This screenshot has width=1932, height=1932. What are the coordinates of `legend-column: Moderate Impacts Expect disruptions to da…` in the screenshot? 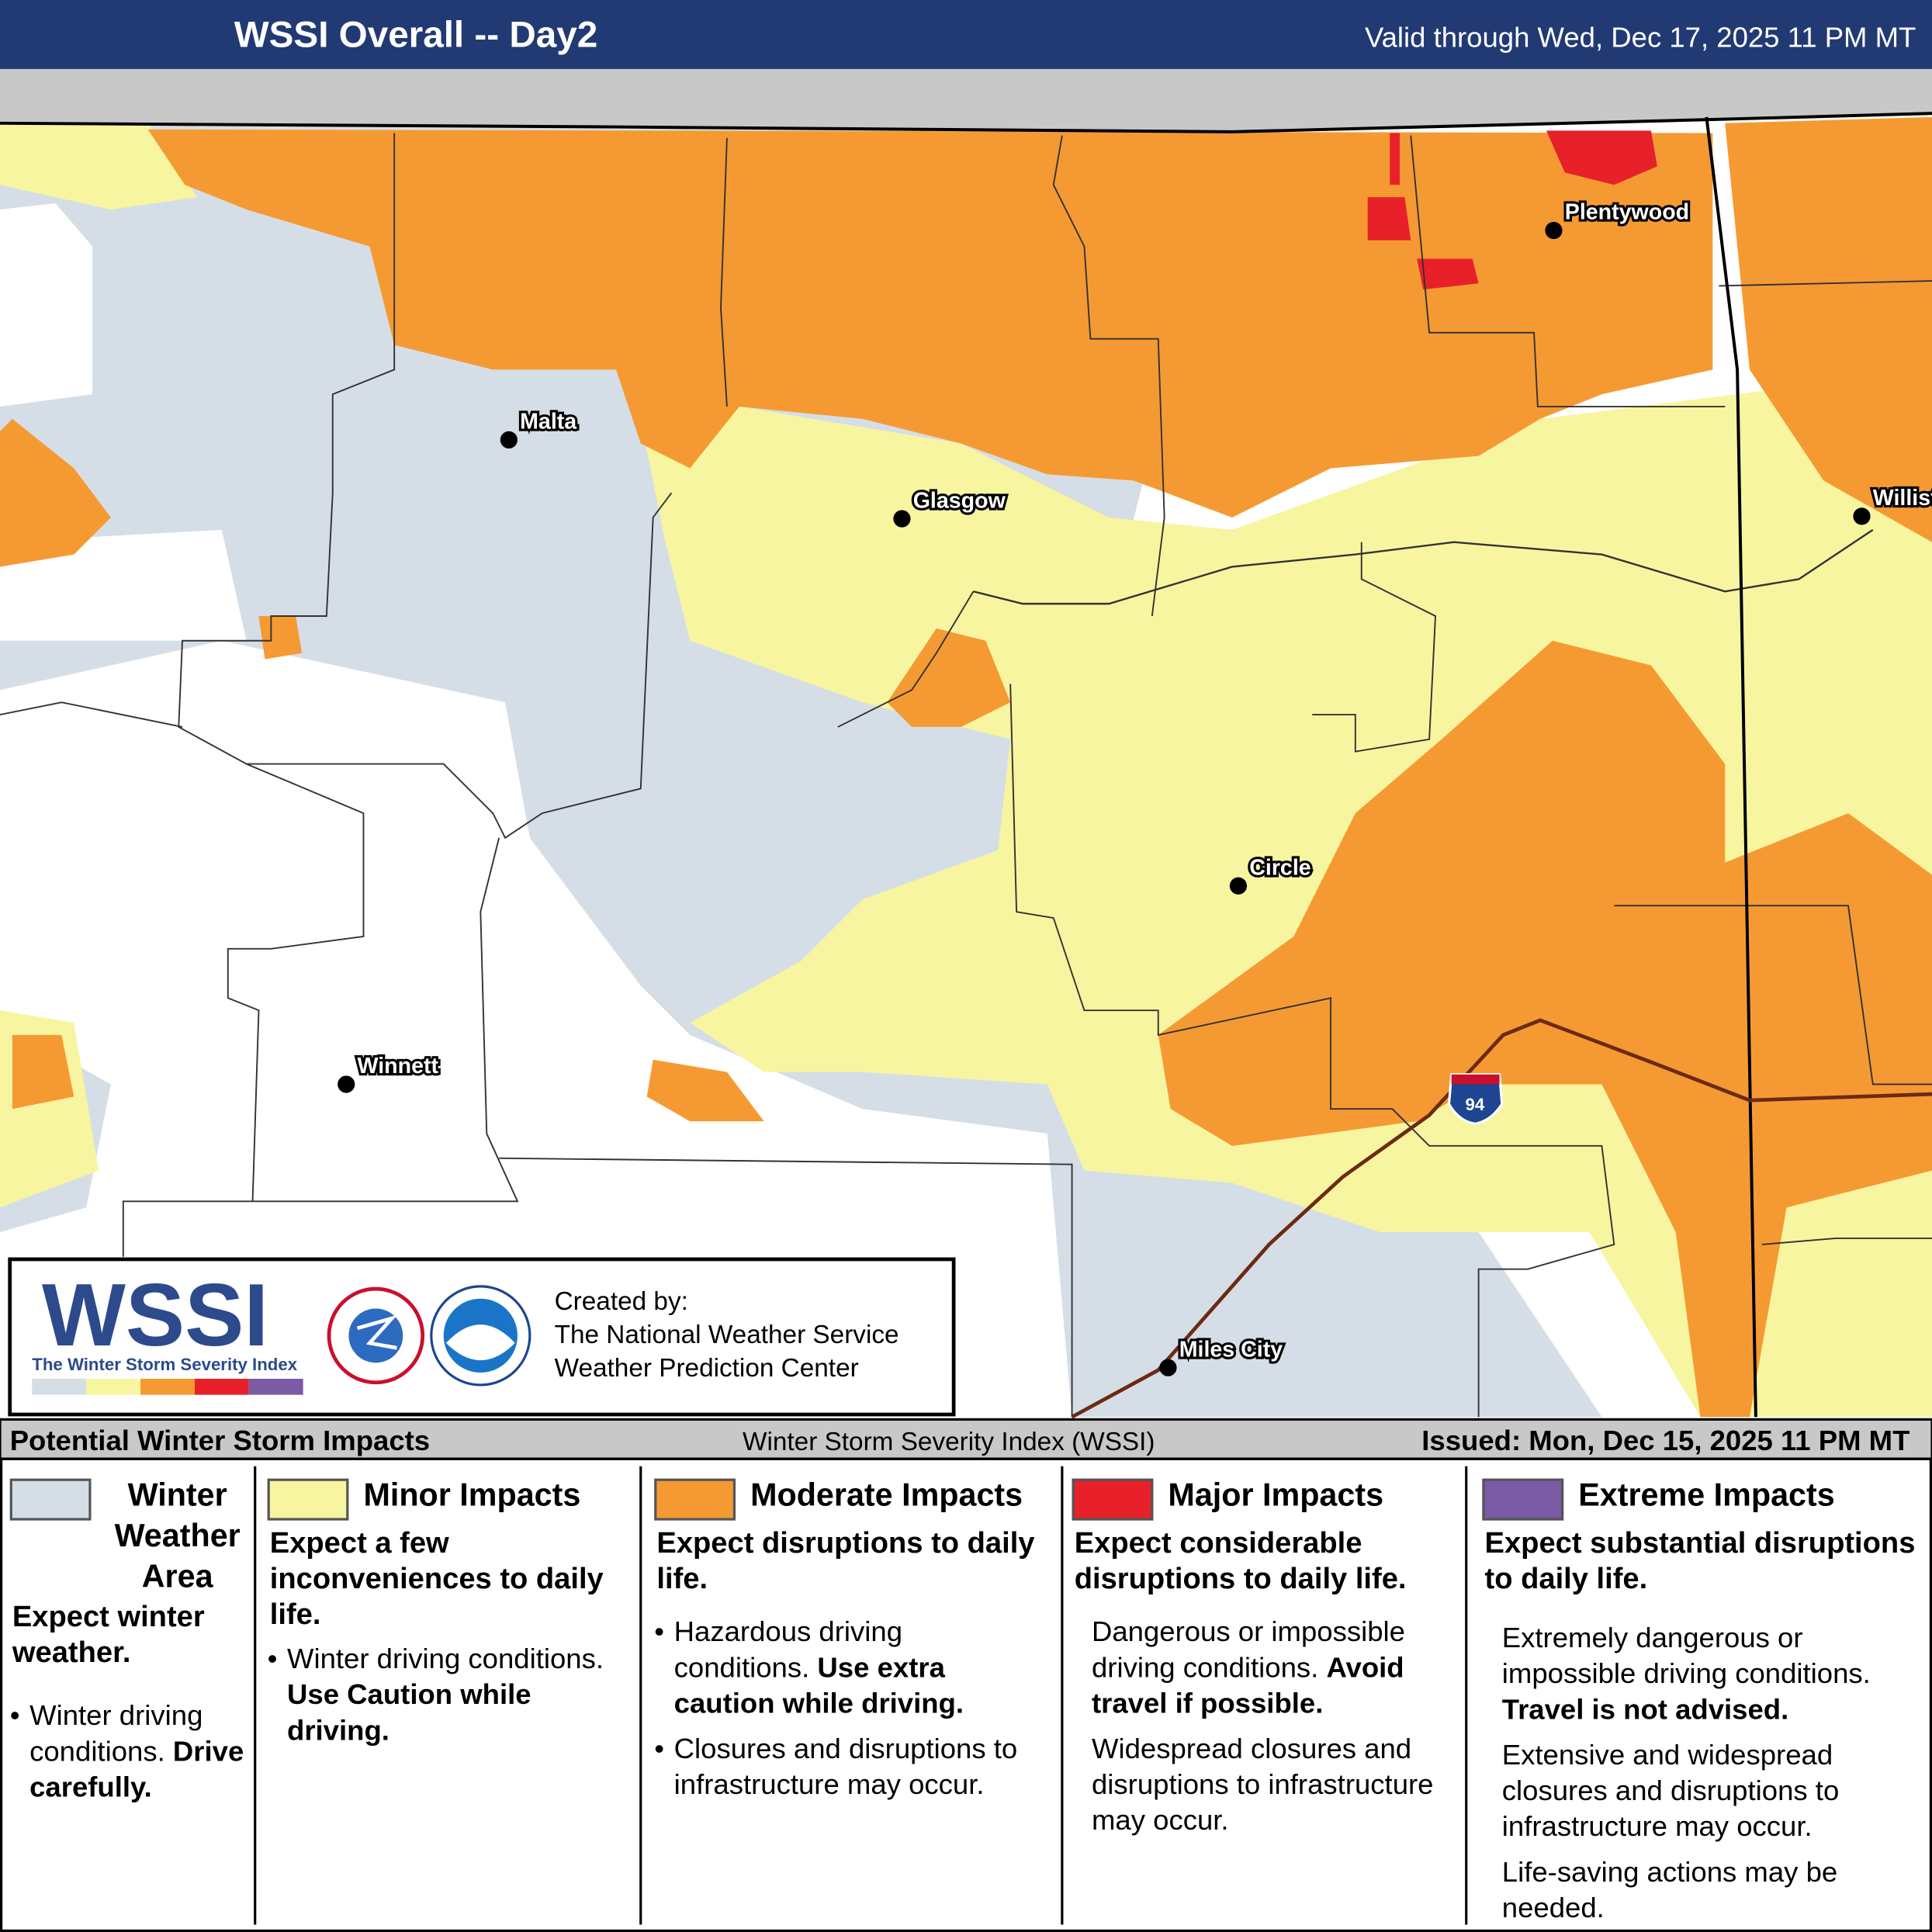 It's located at (854, 1699).